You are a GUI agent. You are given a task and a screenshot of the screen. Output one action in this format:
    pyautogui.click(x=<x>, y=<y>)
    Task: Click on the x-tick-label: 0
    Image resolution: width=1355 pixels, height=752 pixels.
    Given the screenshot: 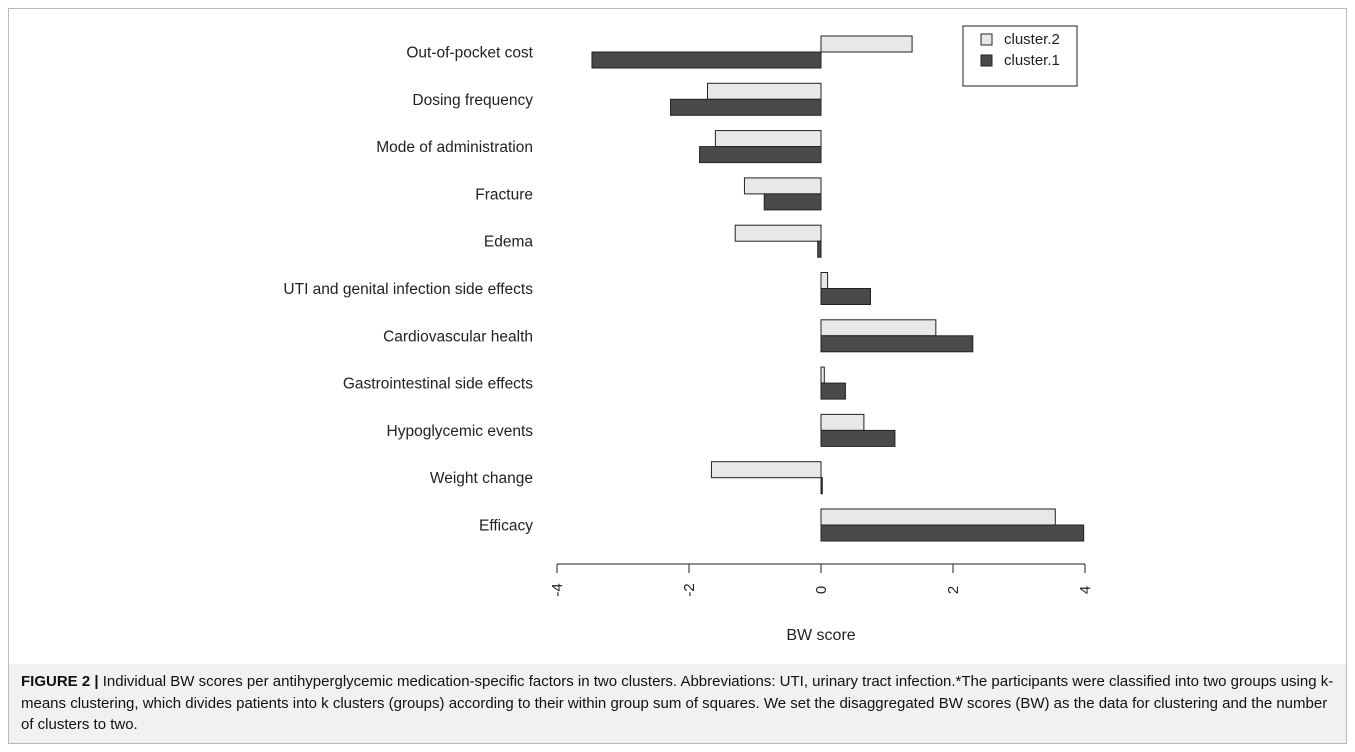 What is the action you would take?
    pyautogui.click(x=821, y=590)
    